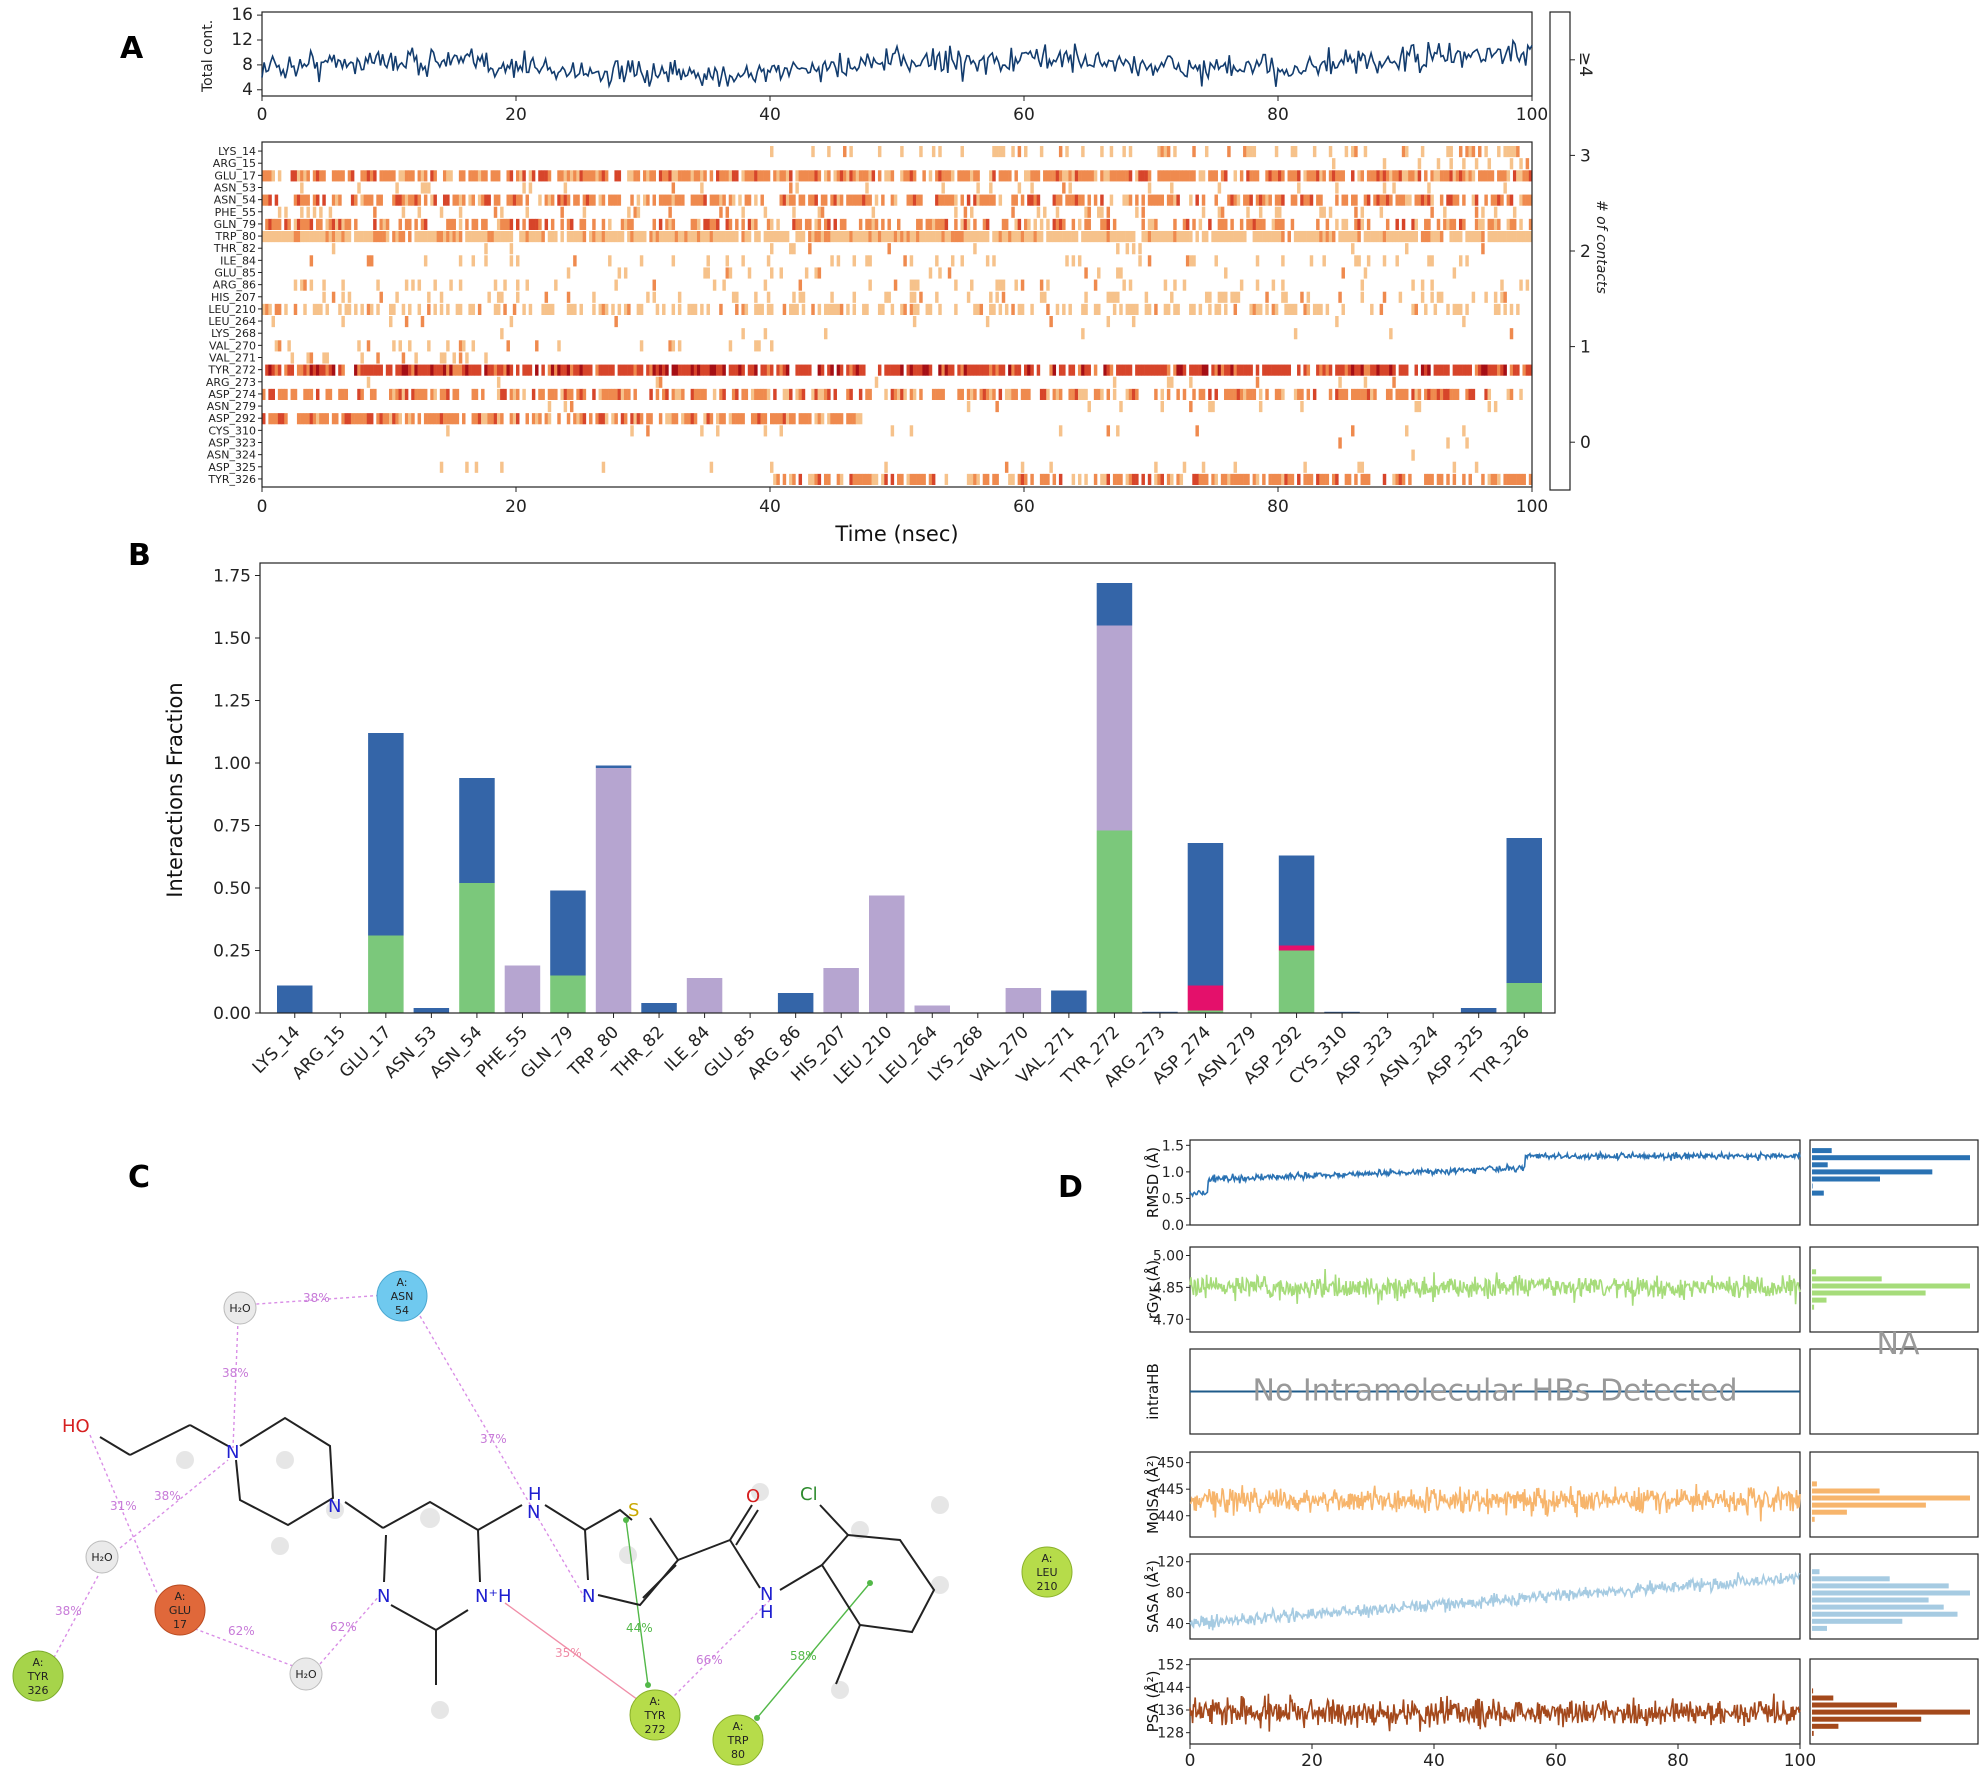 The height and width of the screenshot is (1782, 1984). Describe the element at coordinates (1205, 998) in the screenshot. I see `bar-segment-ionic` at that location.